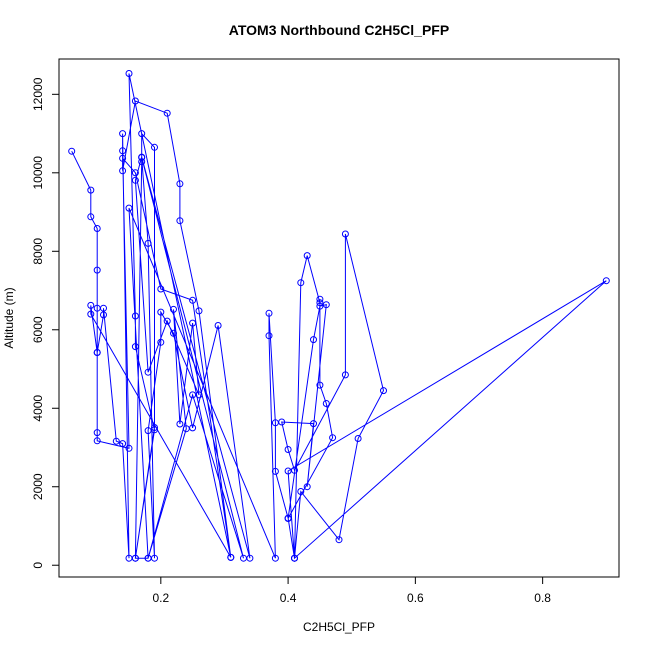 This screenshot has height=650, width=650. What do you see at coordinates (38, 565) in the screenshot?
I see `y-tick-label: 0` at bounding box center [38, 565].